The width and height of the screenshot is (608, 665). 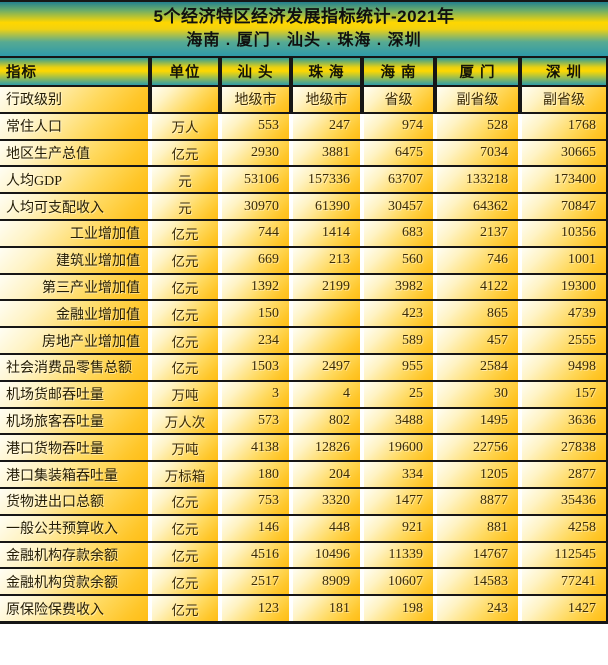 I want to click on value-cell: 70847, so click(x=564, y=206).